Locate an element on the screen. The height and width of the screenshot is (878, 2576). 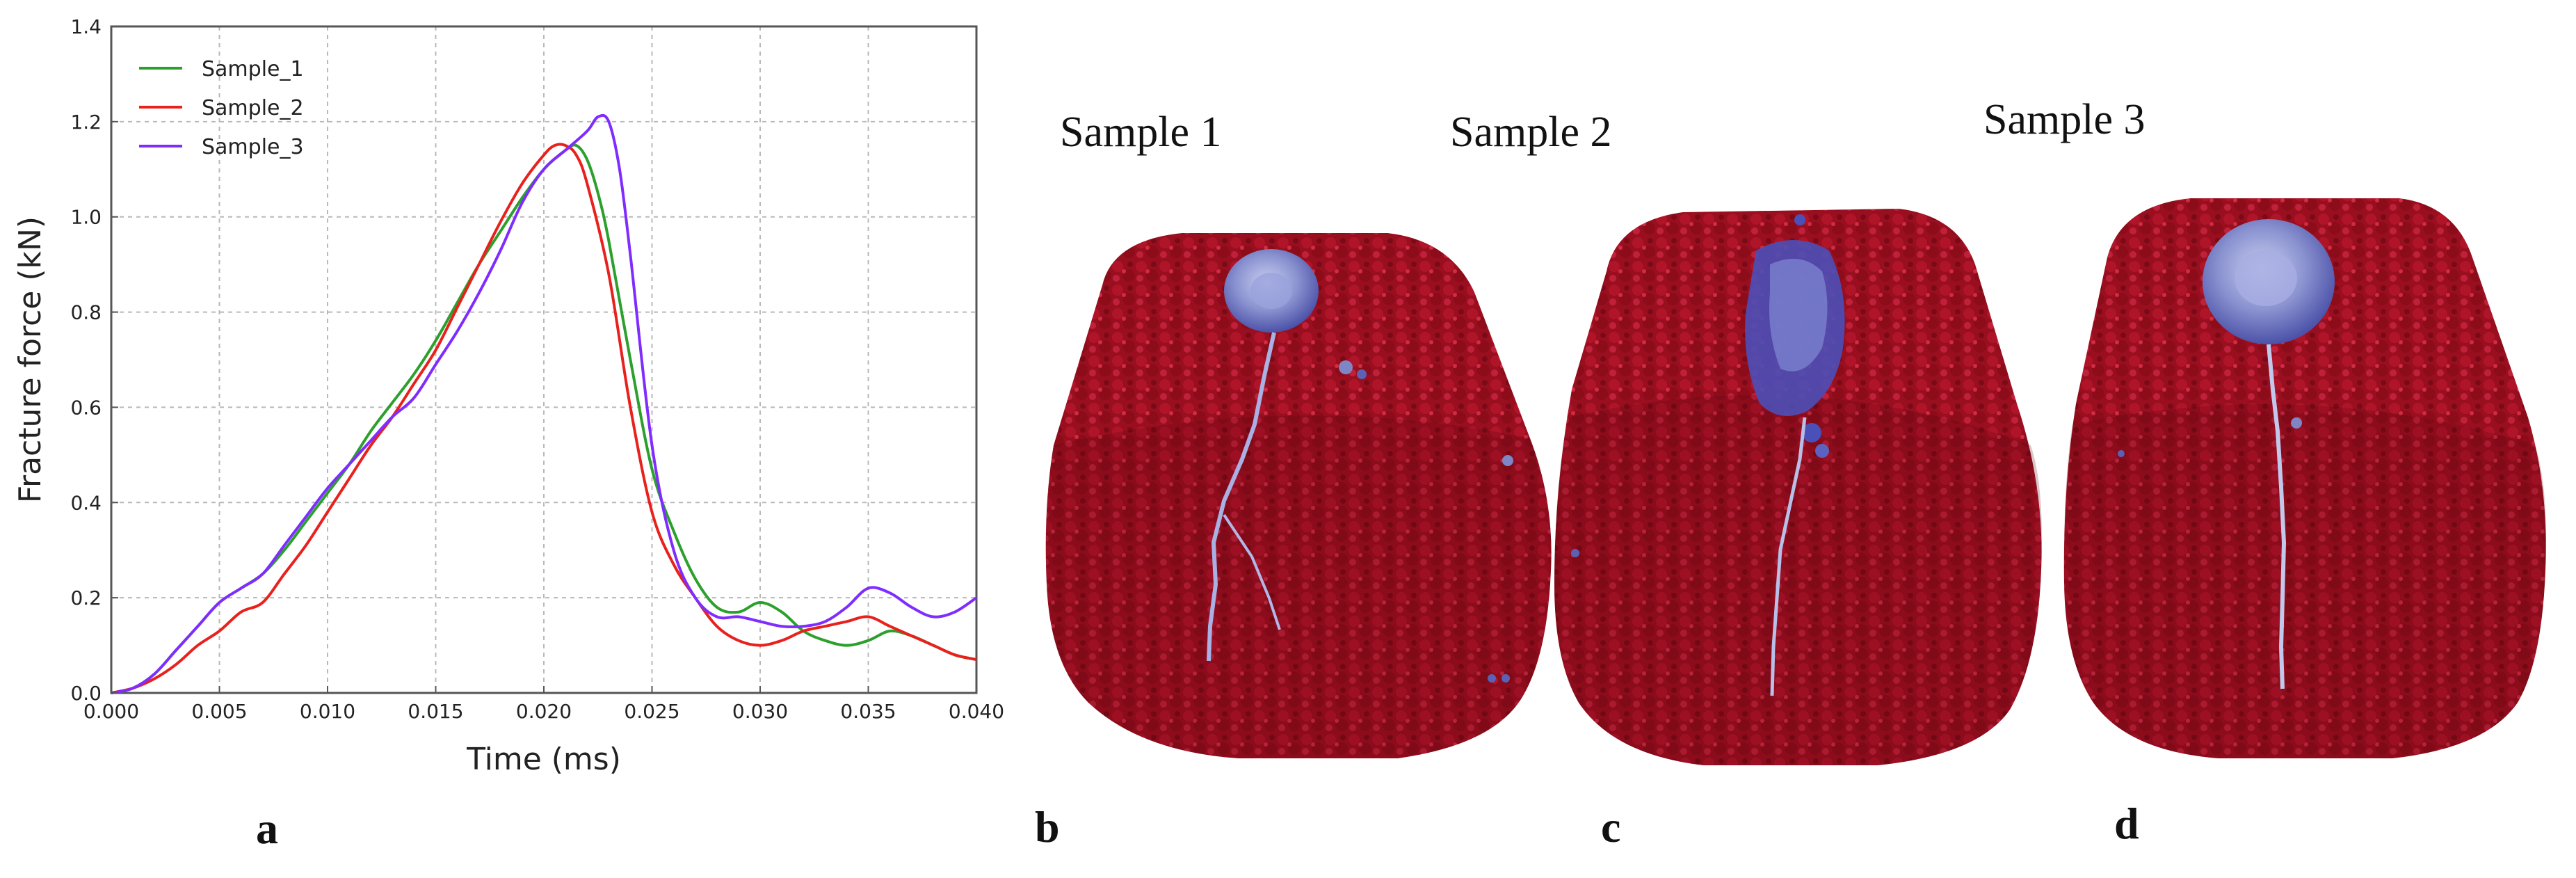
x-tick-label: 0.015 is located at coordinates (436, 711).